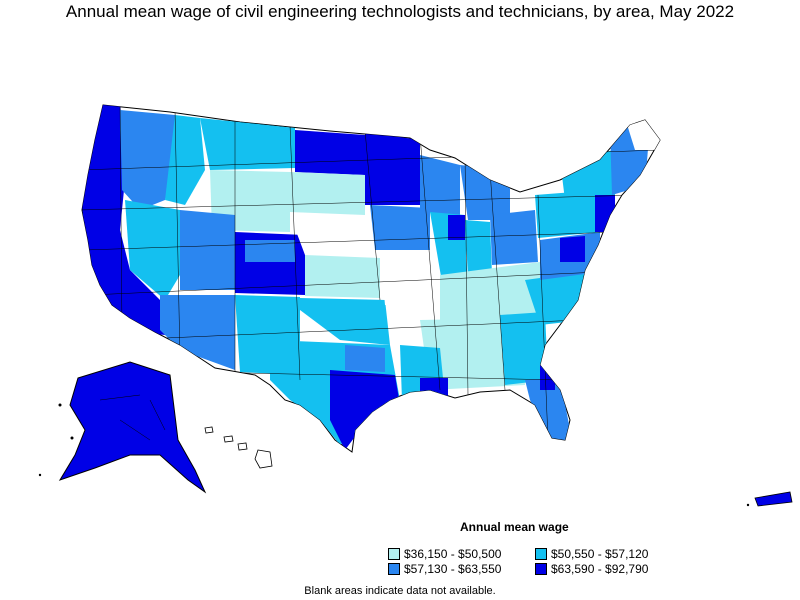 This screenshot has width=800, height=600. I want to click on legend-label-1: $36,150 - $50,500, so click(453, 553).